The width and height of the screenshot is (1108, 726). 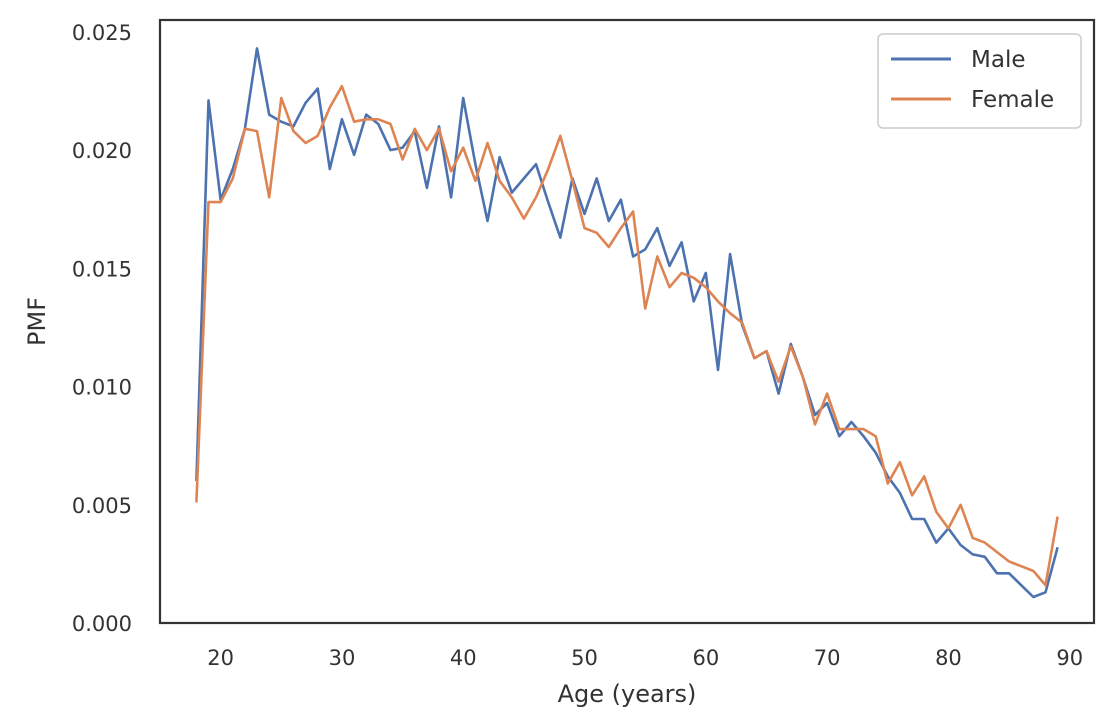 What do you see at coordinates (627, 694) in the screenshot?
I see `x-axis-label: Age (years)` at bounding box center [627, 694].